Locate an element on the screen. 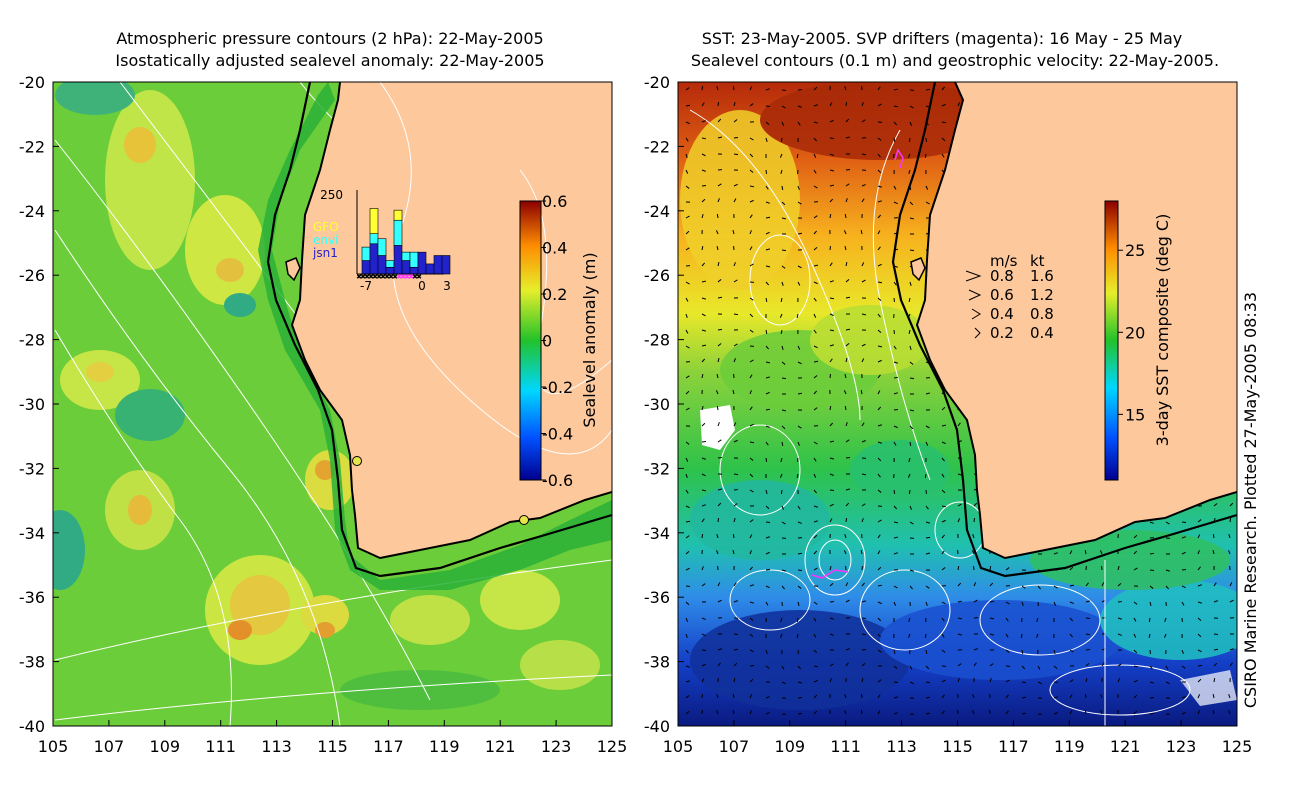  sla-colorbar-label: Sealevel anomaly (m) is located at coordinates (589, 339).